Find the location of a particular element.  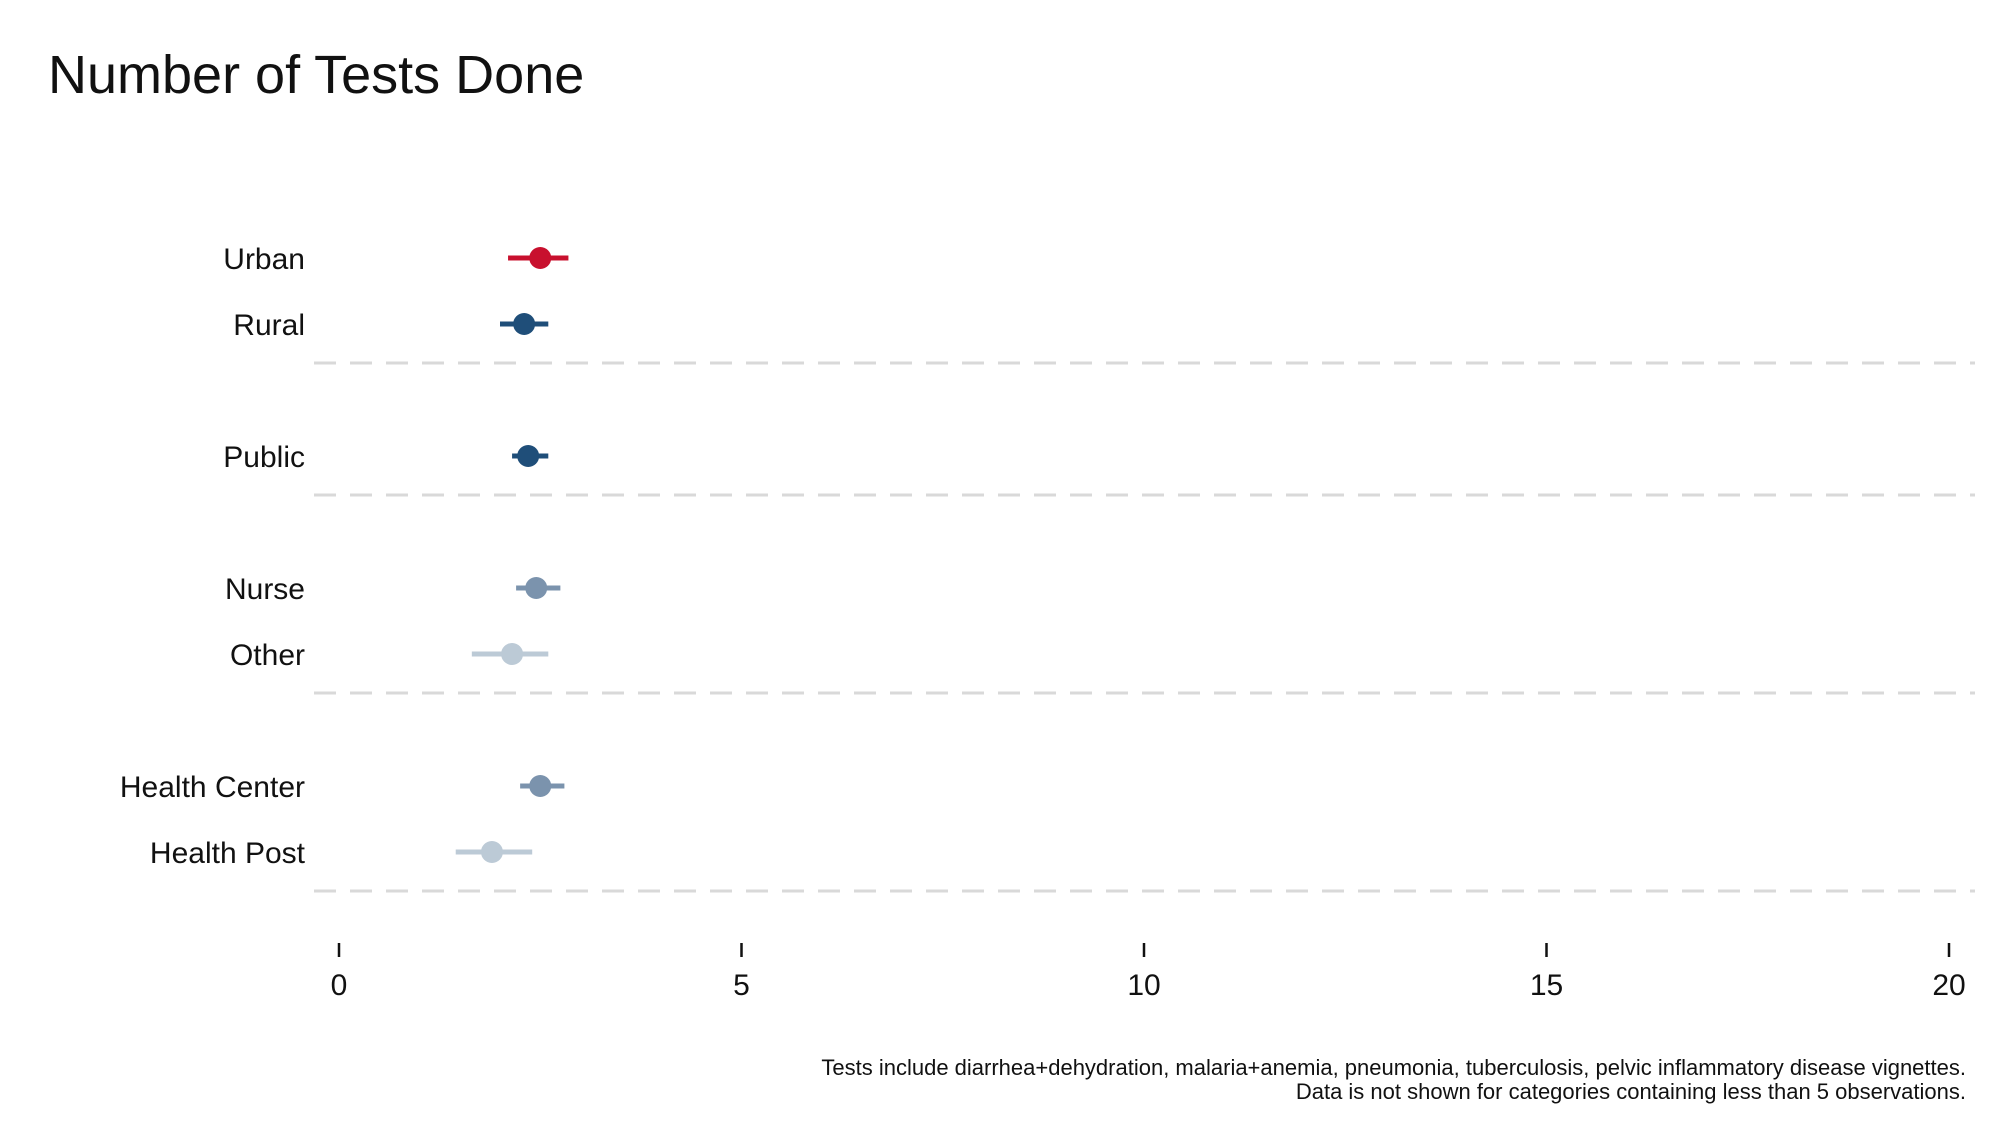

chart-row: Health Center is located at coordinates (342, 787).